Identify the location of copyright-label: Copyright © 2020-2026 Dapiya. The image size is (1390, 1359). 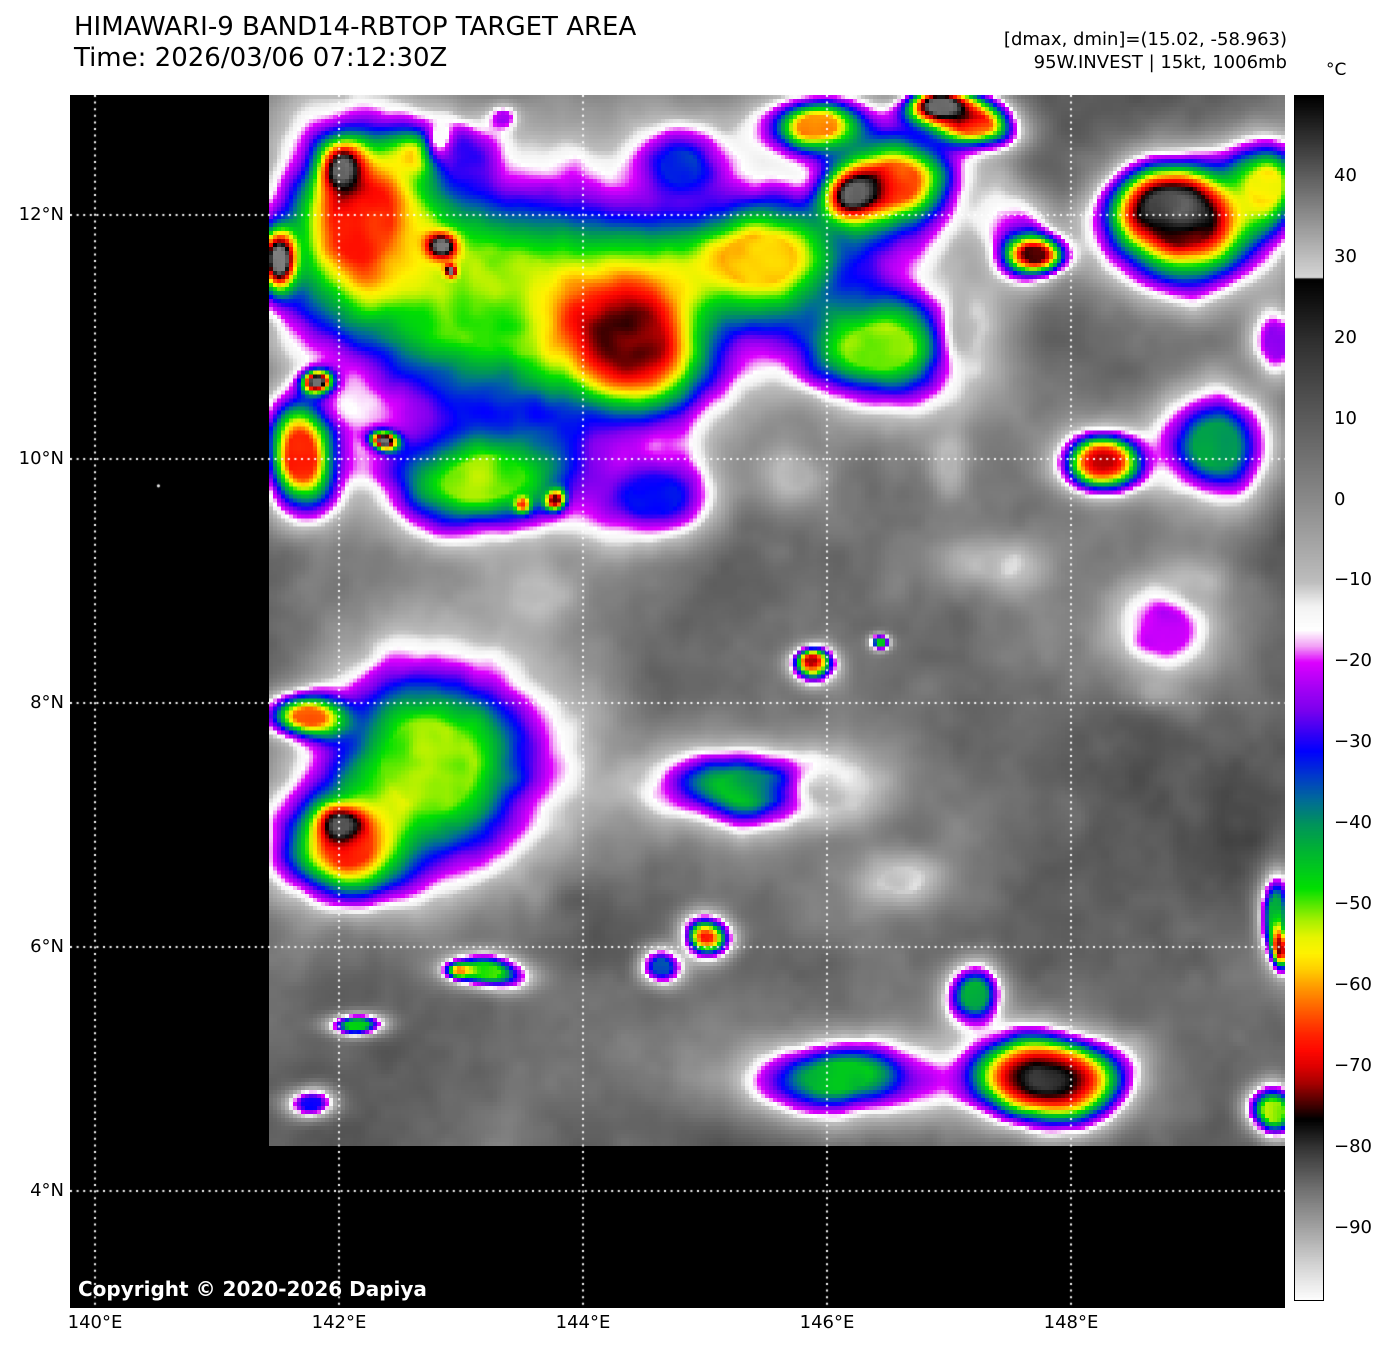
(252, 1289).